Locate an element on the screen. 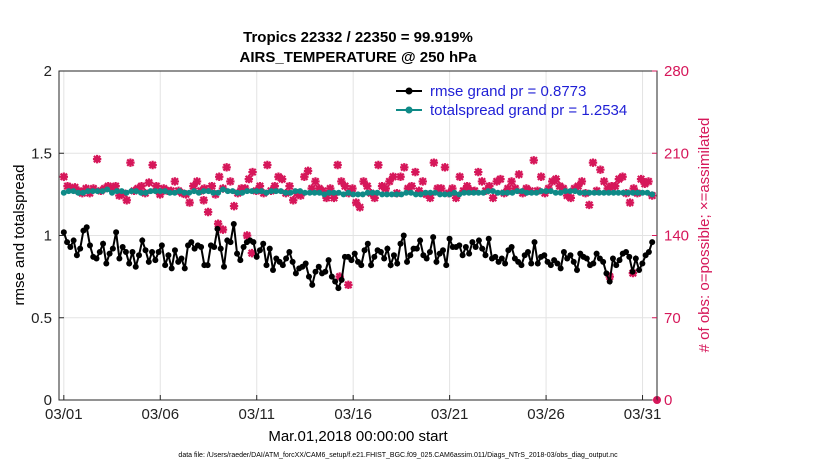 The image size is (830, 470). totalspread-series is located at coordinates (358, 192).